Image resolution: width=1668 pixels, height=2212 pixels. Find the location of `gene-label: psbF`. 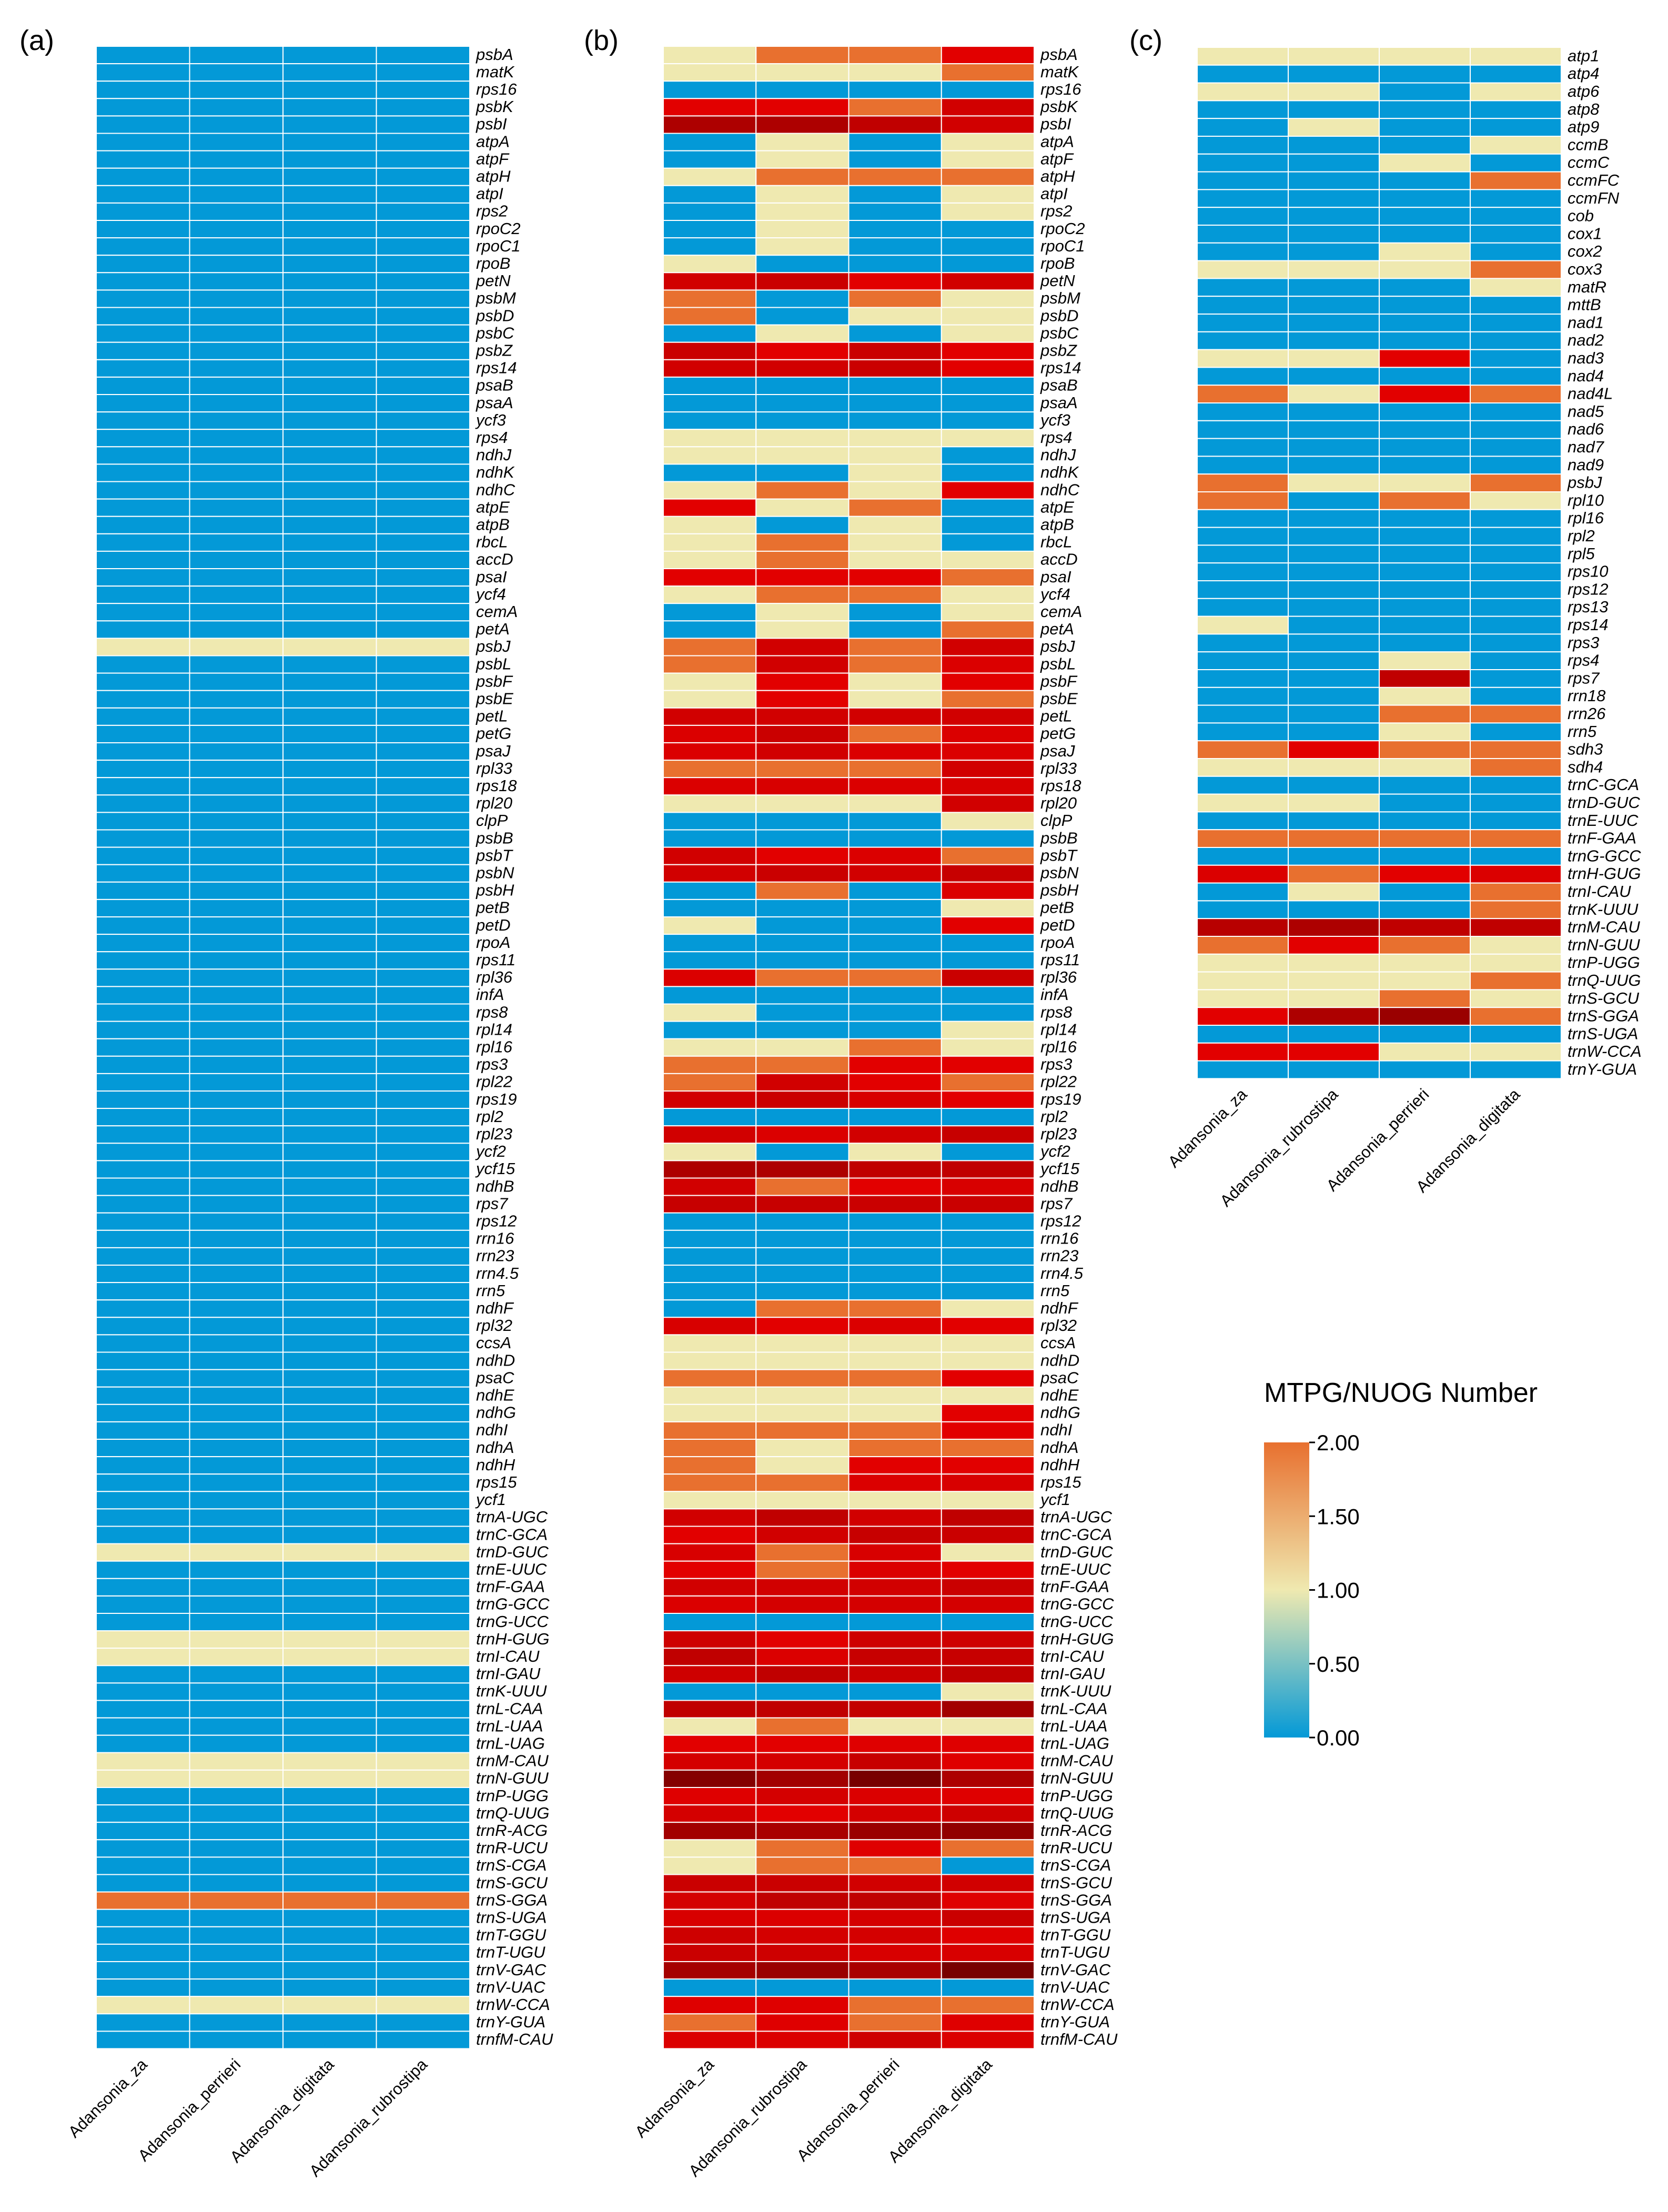

gene-label: psbF is located at coordinates (1059, 681).